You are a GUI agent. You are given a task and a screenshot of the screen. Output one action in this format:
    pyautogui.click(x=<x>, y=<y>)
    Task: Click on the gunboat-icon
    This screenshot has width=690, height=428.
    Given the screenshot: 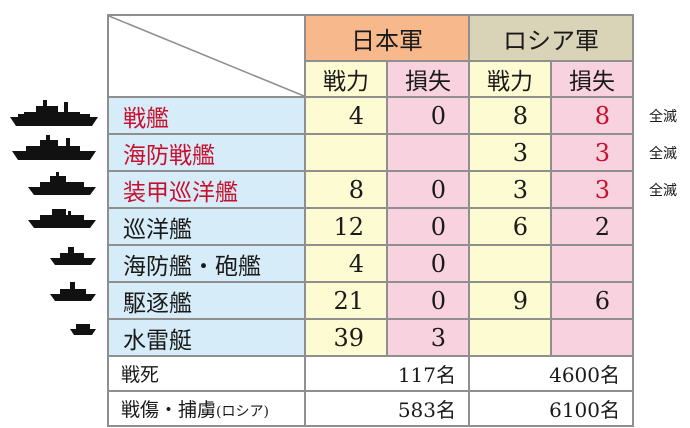 What is the action you would take?
    pyautogui.click(x=54, y=256)
    